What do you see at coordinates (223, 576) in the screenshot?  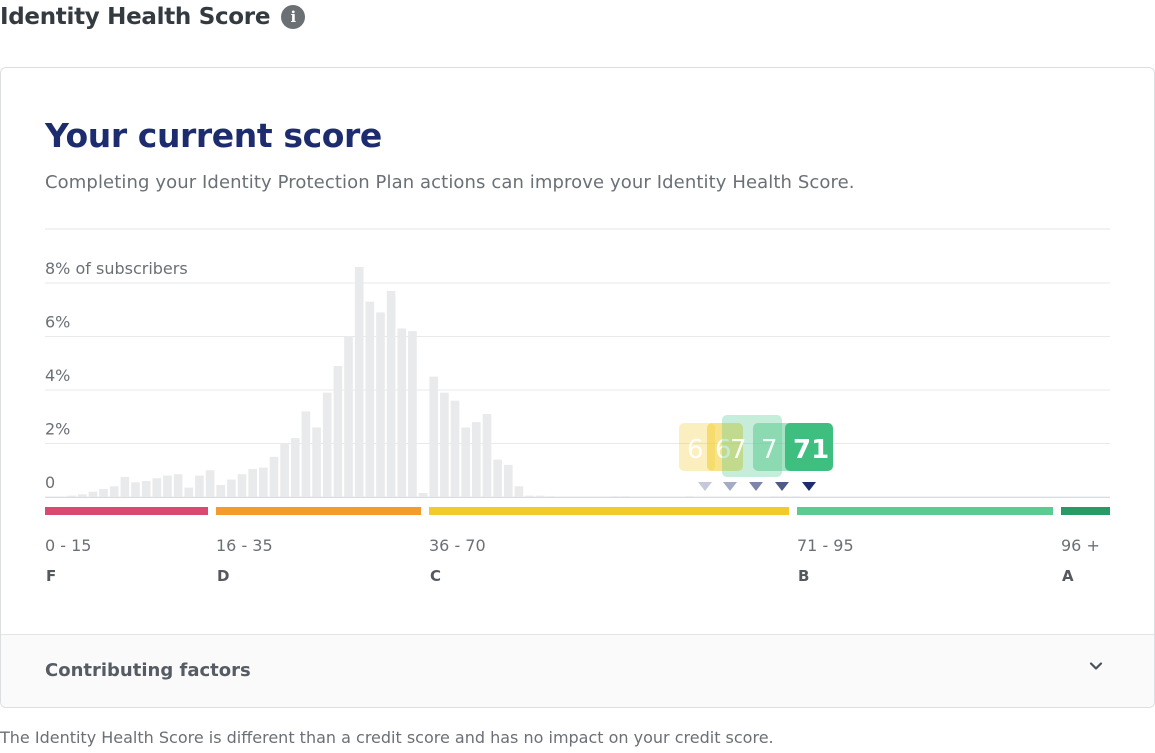 I see `band-grade-label: D` at bounding box center [223, 576].